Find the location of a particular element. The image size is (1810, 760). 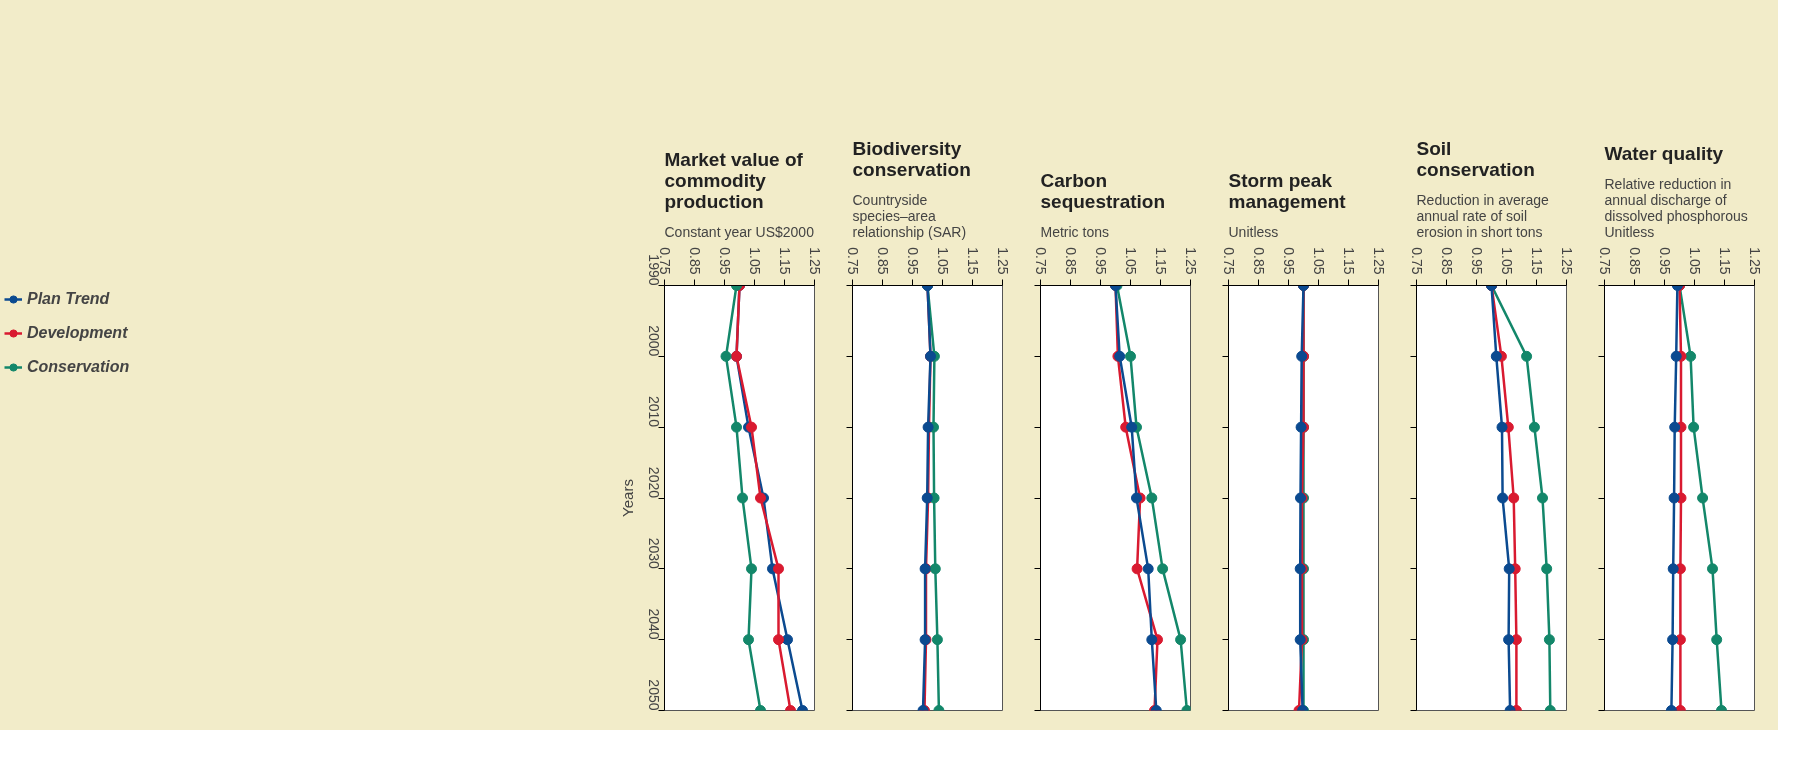

legend-label: Plan Trend is located at coordinates (68, 299).